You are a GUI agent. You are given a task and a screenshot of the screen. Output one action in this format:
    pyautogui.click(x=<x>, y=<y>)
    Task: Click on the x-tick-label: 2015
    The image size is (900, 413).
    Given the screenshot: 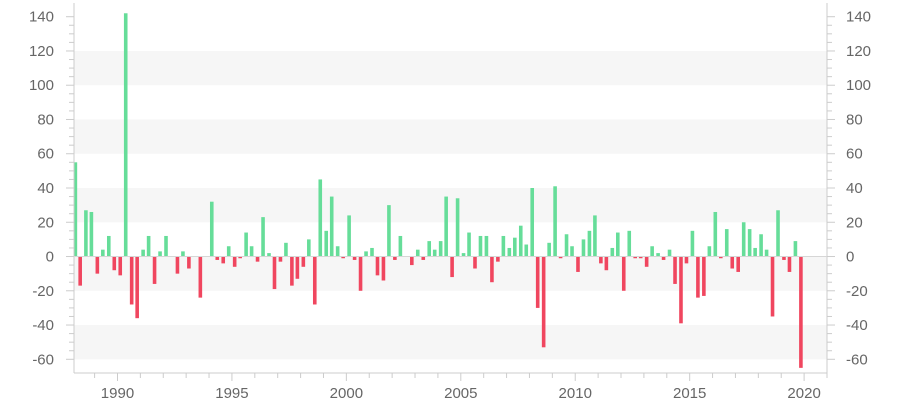 What is the action you would take?
    pyautogui.click(x=689, y=393)
    